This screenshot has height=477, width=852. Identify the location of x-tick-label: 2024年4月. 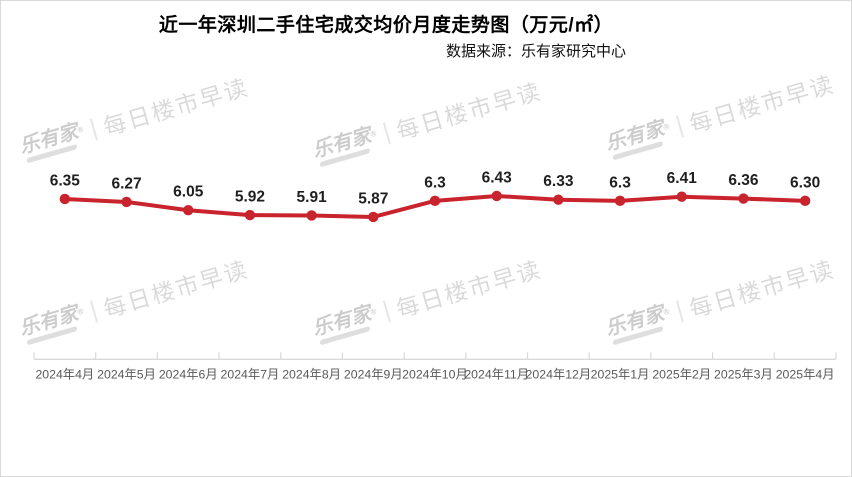
(64, 375).